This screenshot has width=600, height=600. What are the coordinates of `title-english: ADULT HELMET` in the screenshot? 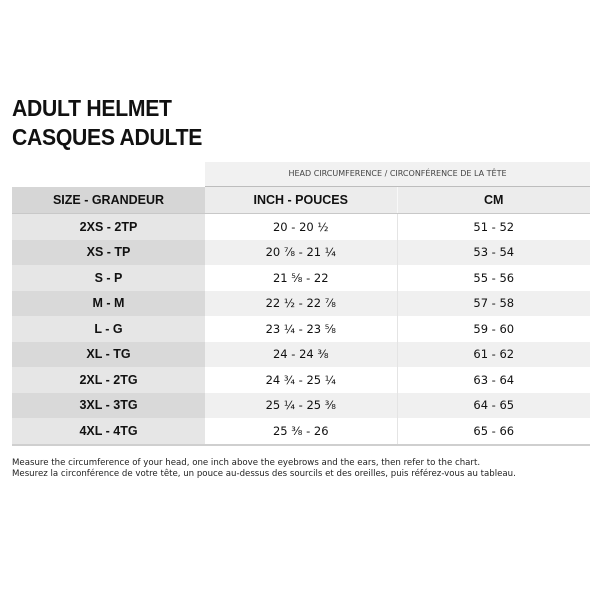 It's located at (92, 108).